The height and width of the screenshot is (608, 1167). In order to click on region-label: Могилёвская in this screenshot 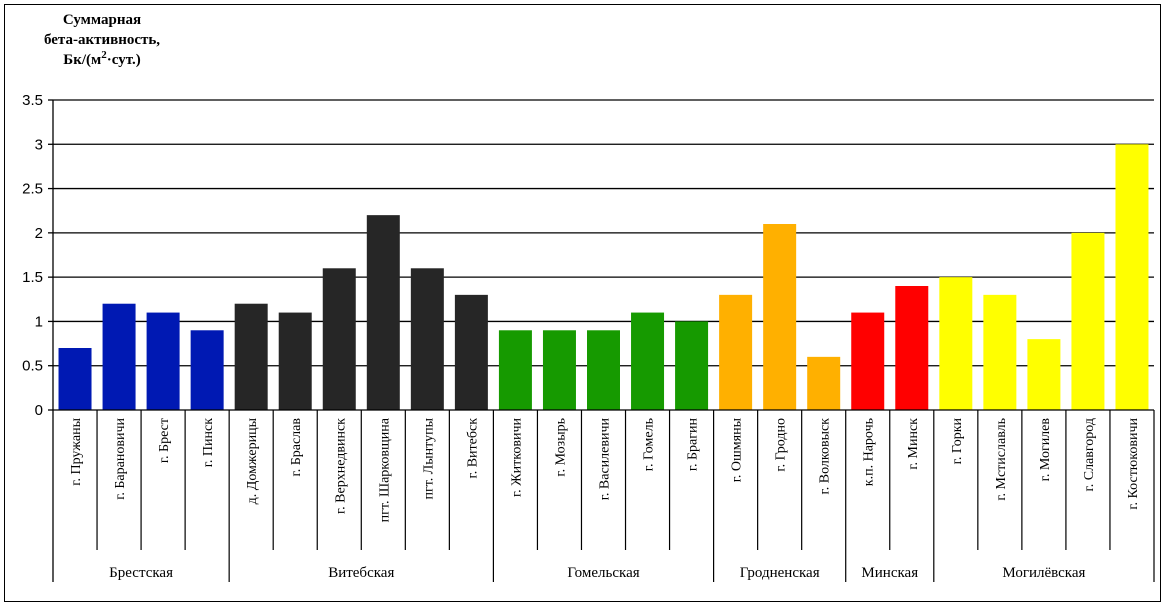, I will do `click(1043, 573)`.